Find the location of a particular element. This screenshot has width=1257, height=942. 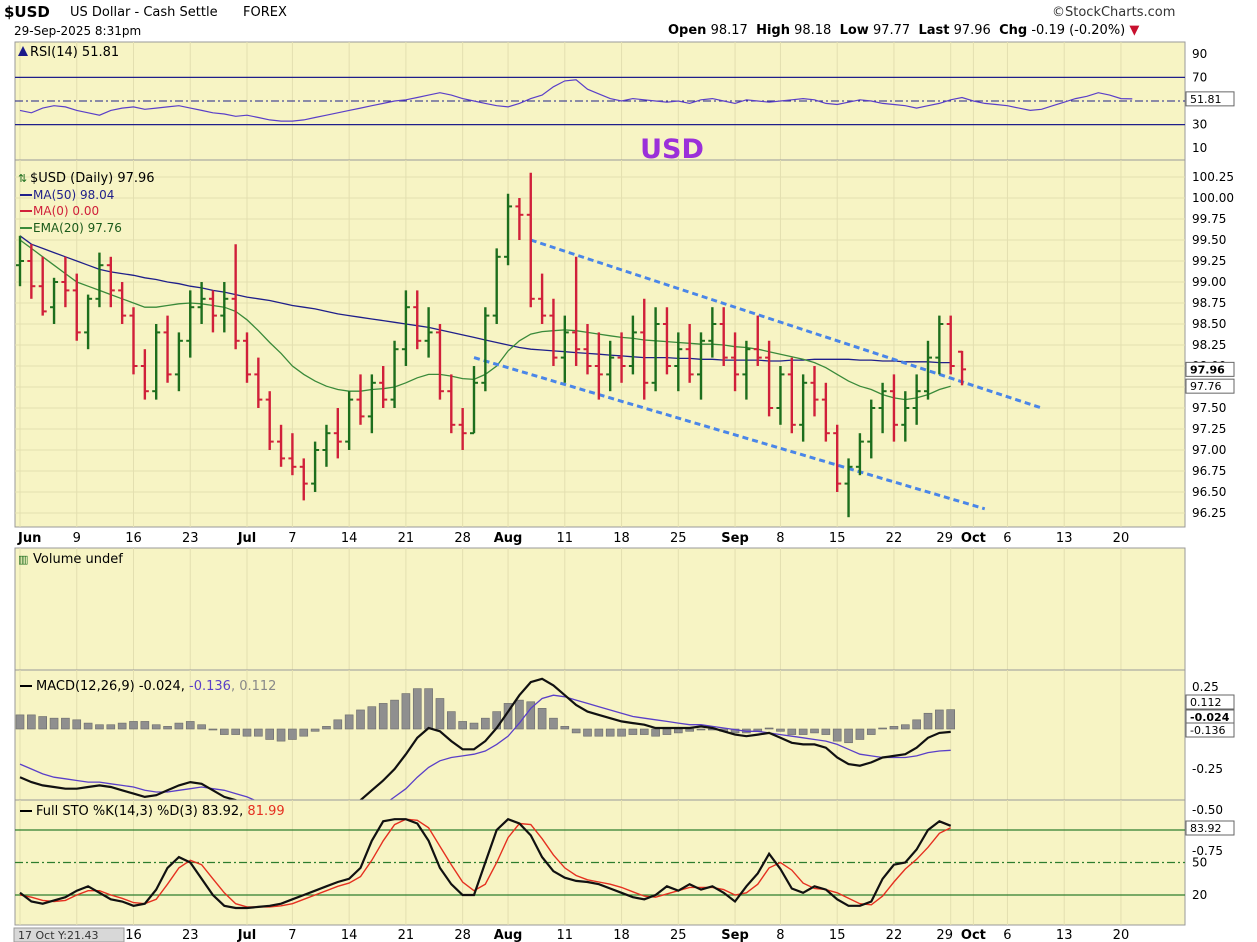

rsi-tick-label: 10 is located at coordinates (1199, 148).